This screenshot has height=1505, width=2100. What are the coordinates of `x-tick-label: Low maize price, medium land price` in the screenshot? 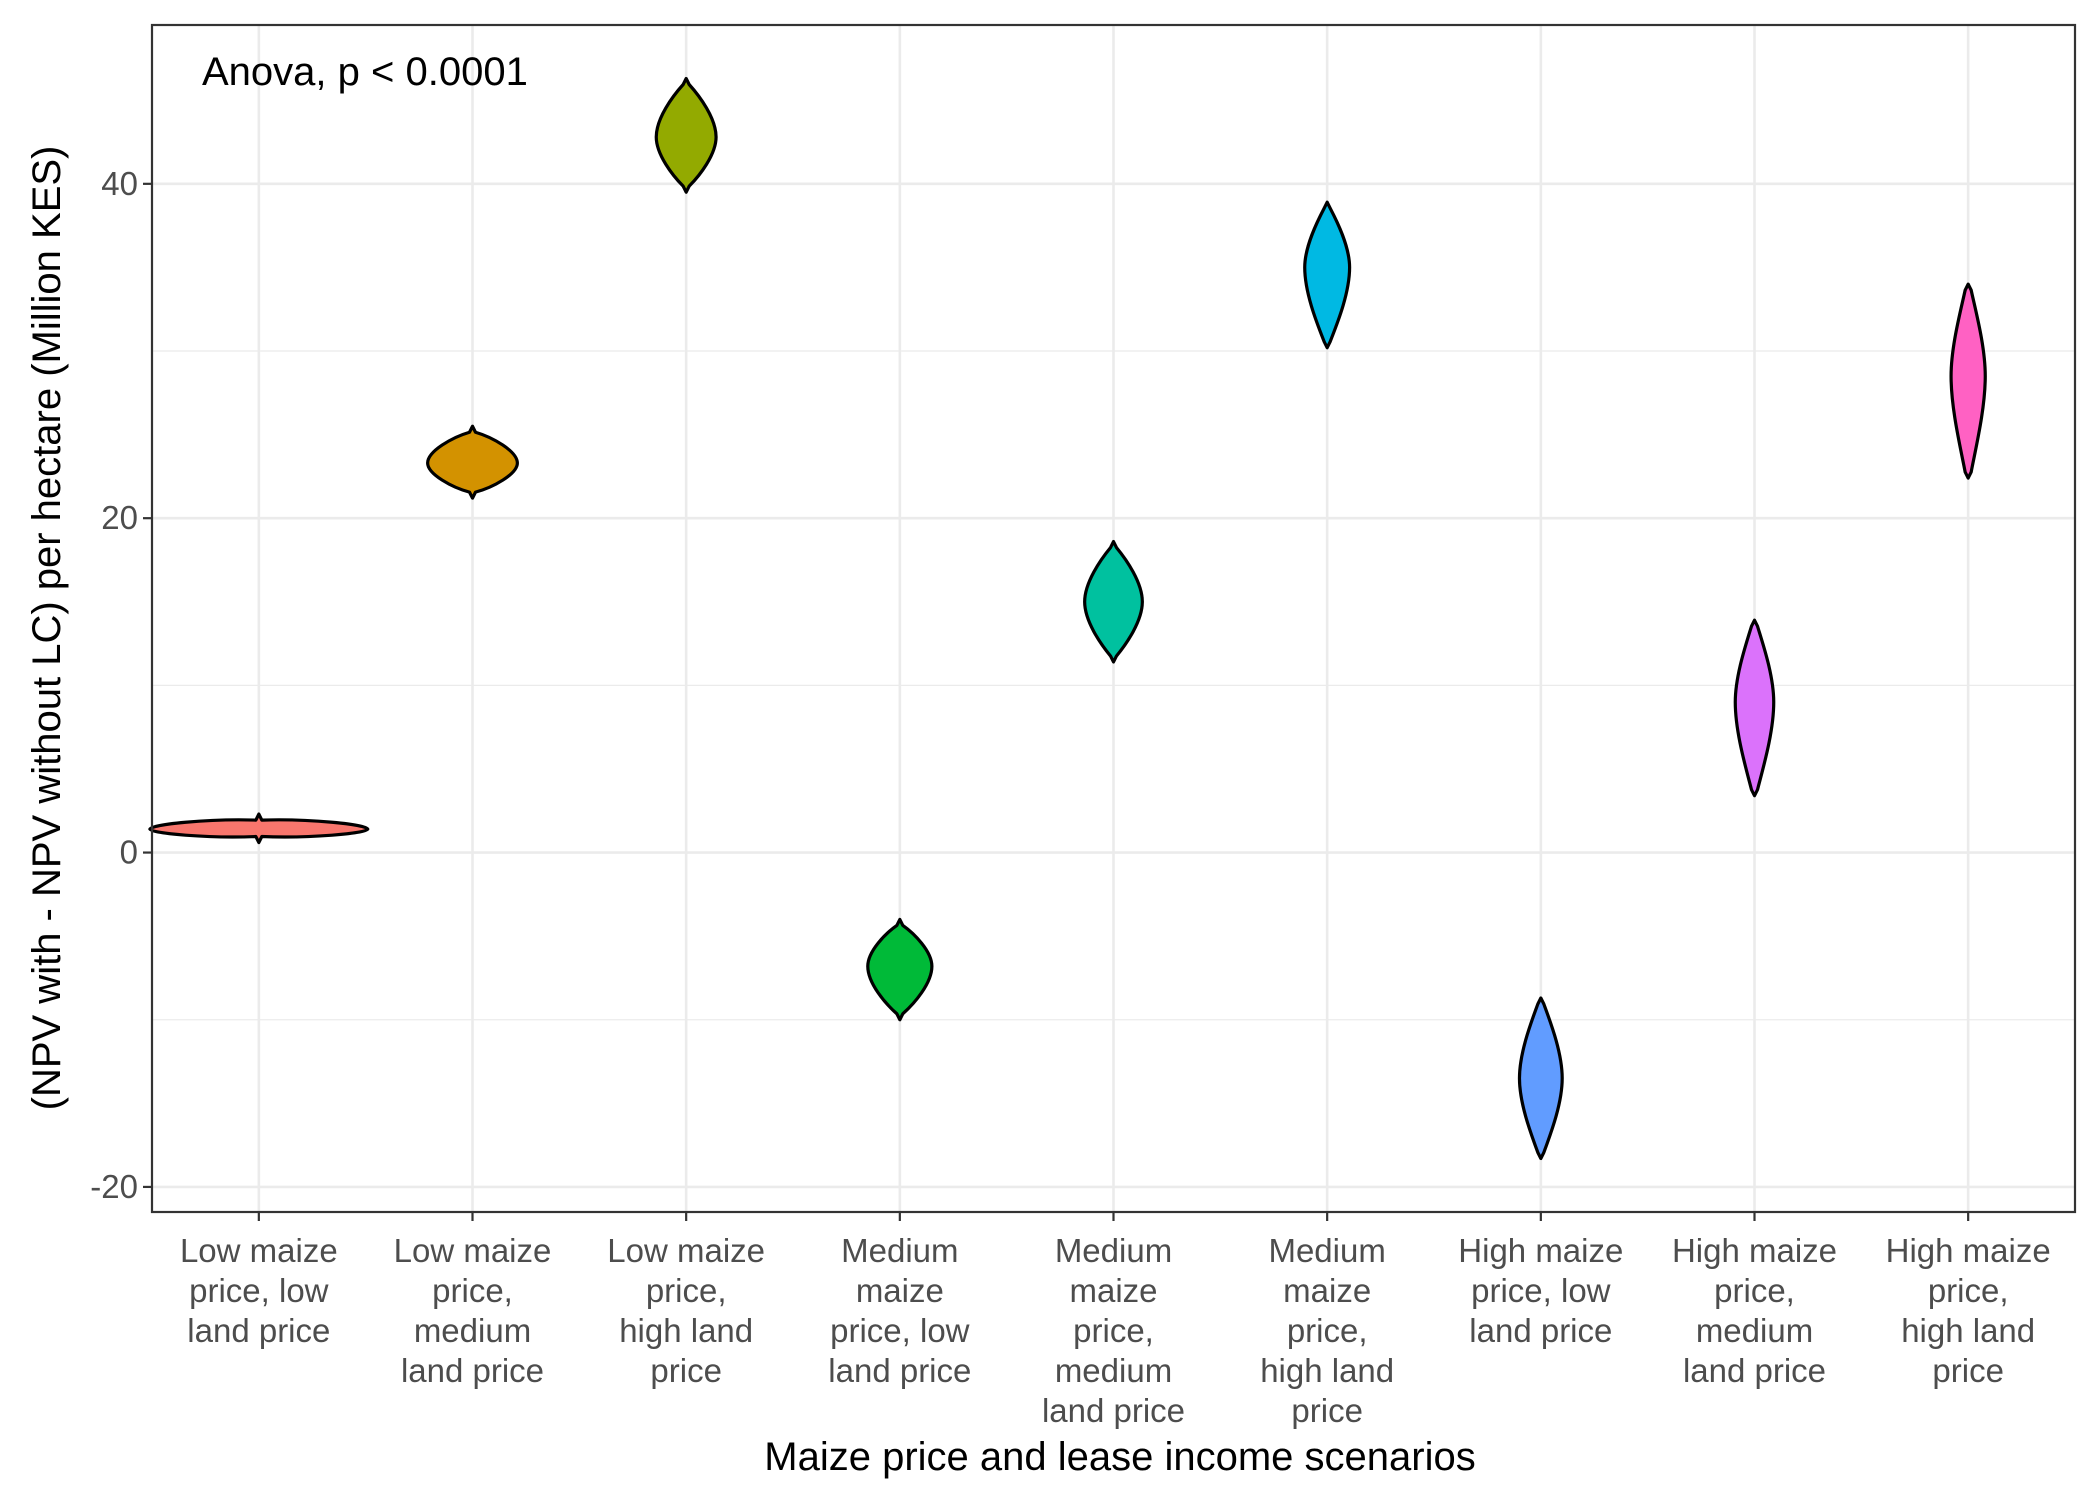 It's located at (473, 1310).